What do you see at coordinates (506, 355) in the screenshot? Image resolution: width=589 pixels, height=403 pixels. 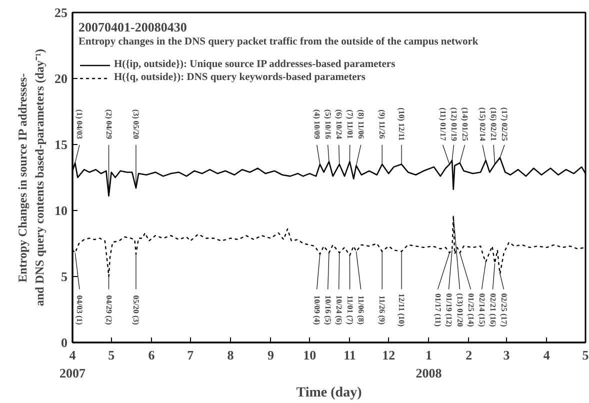 I see `x-tick-label: 3` at bounding box center [506, 355].